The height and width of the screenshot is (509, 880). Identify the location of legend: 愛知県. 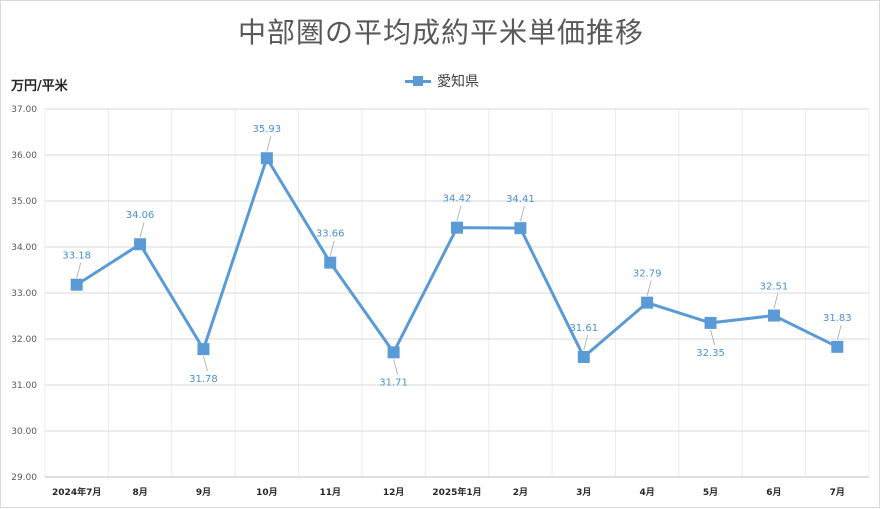
(442, 81).